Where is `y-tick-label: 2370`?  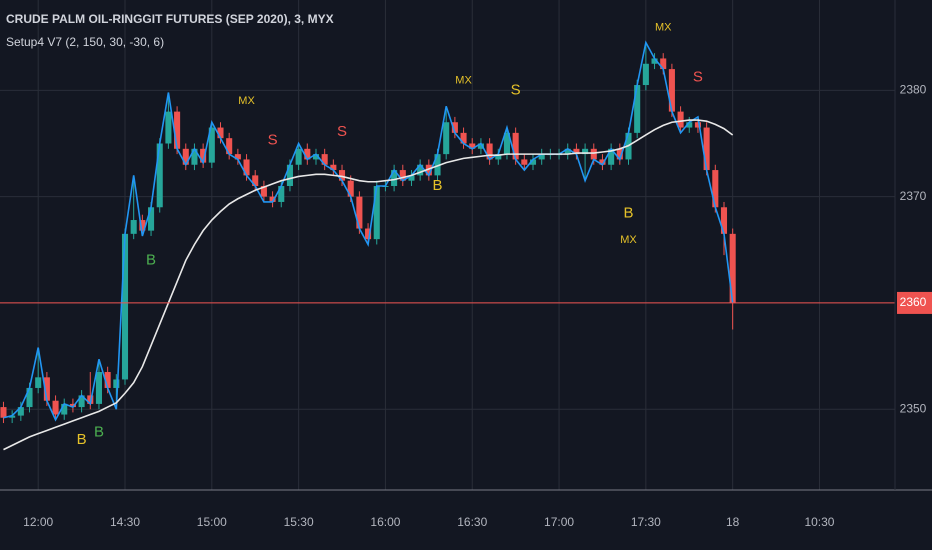 y-tick-label: 2370 is located at coordinates (913, 196).